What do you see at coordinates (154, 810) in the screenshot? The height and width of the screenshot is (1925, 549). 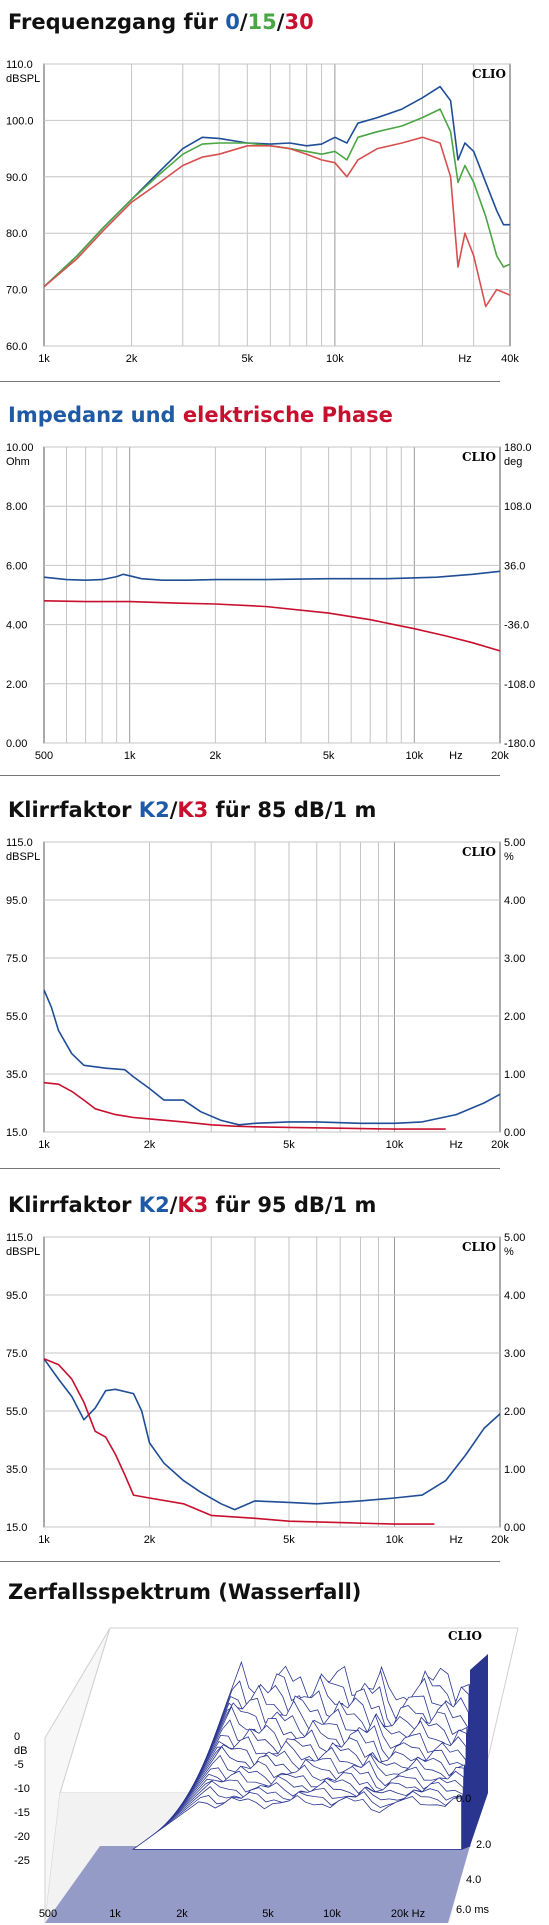 I see `title-part: K2` at bounding box center [154, 810].